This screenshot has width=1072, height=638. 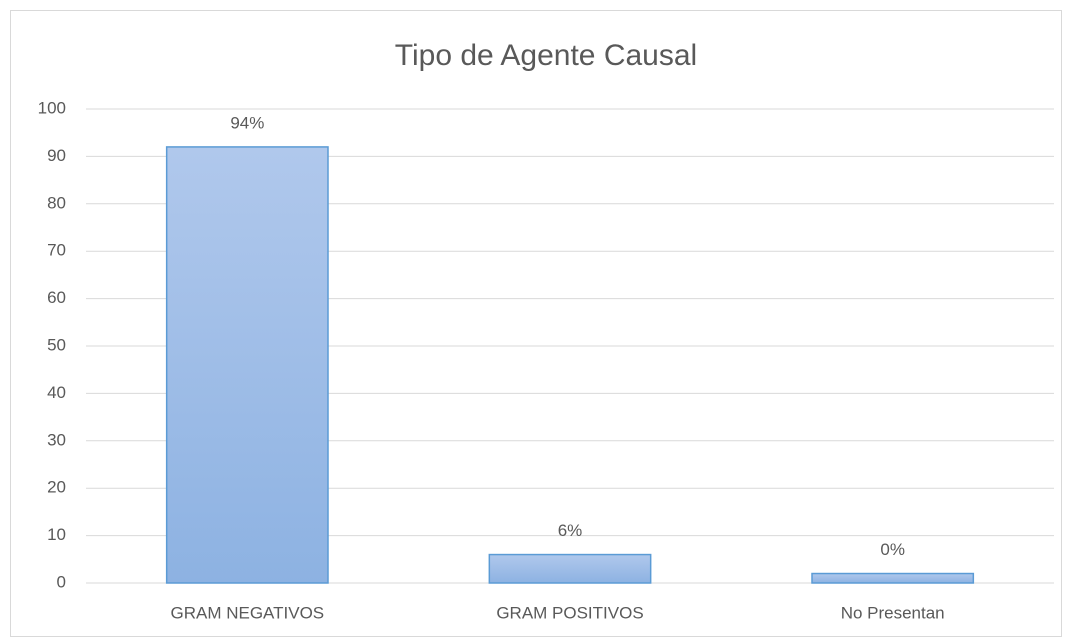 What do you see at coordinates (52, 107) in the screenshot?
I see `y-tick-label: 100` at bounding box center [52, 107].